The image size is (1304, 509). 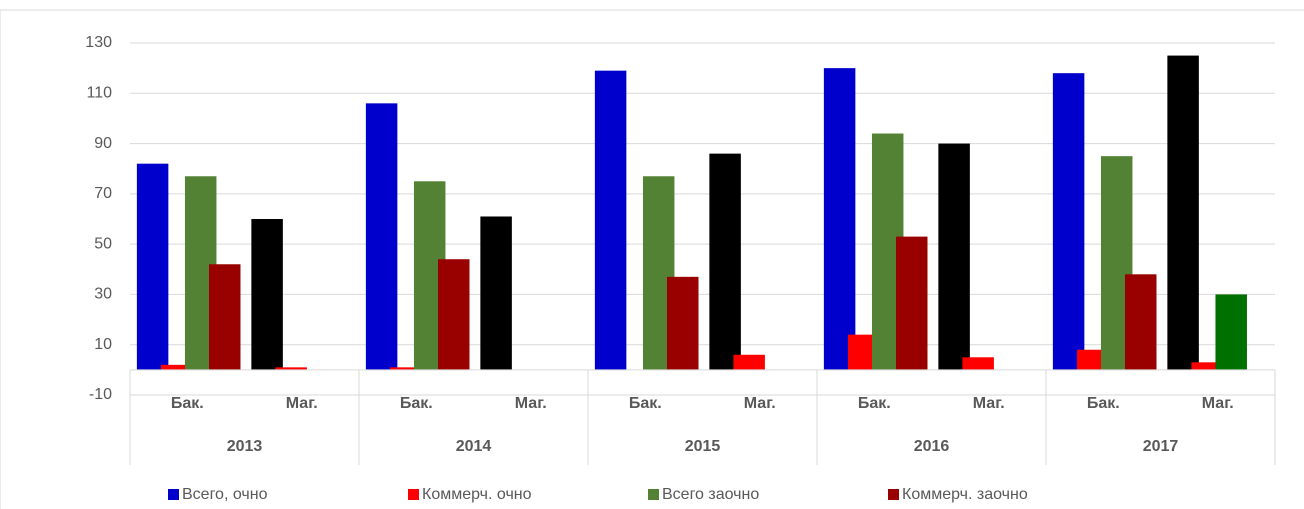 I want to click on group-label: 2015, so click(x=703, y=446).